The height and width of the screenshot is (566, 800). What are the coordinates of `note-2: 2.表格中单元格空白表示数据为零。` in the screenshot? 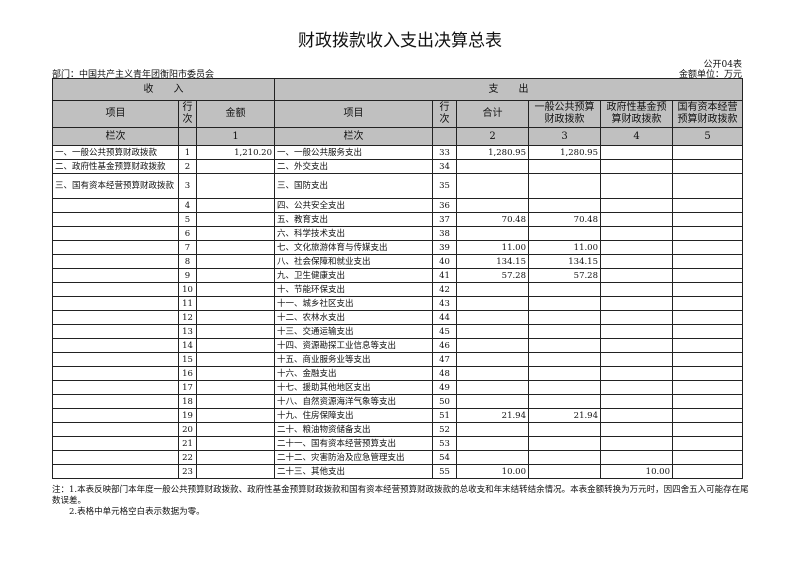 It's located at (137, 512).